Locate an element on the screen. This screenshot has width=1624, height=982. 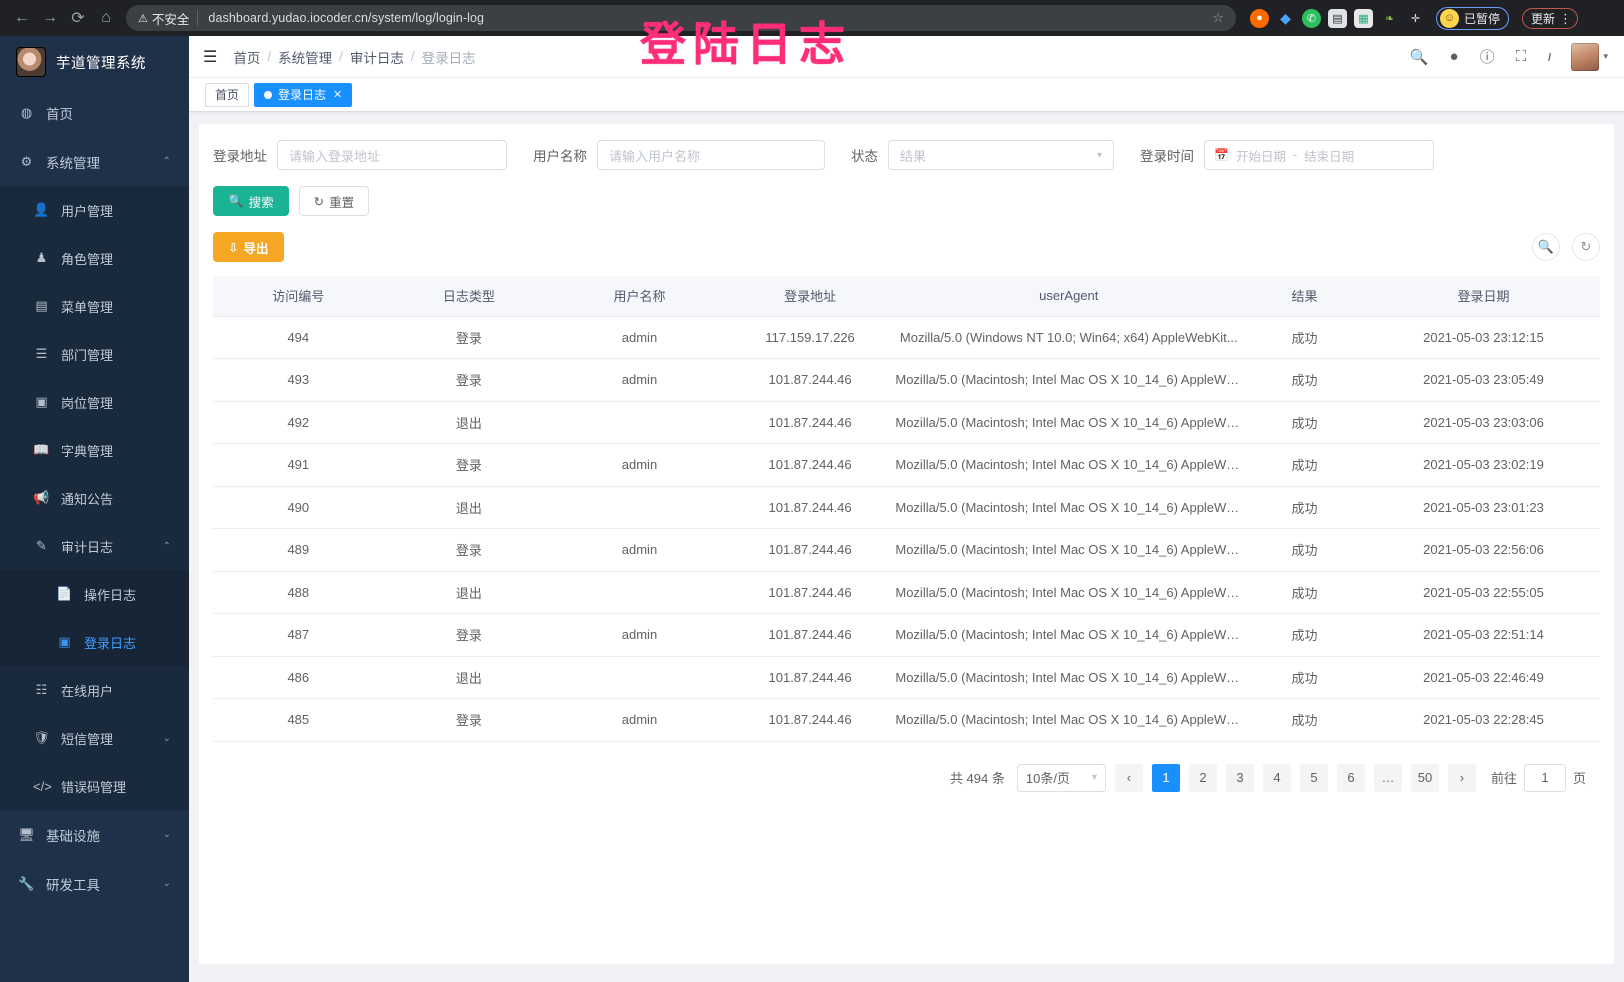
not-secure-label: 不安全 is located at coordinates (170, 19).